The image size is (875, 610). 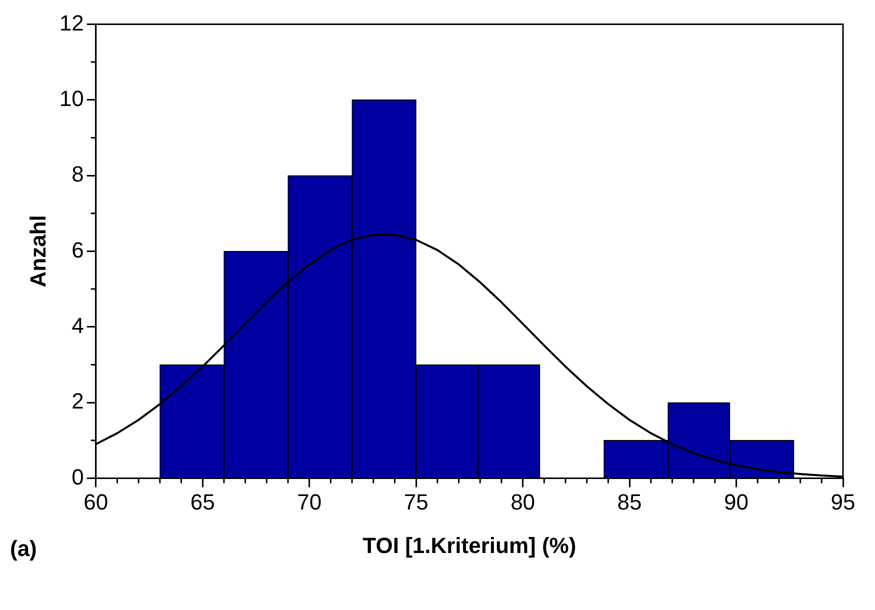 What do you see at coordinates (96, 501) in the screenshot?
I see `x-tick-label: 60` at bounding box center [96, 501].